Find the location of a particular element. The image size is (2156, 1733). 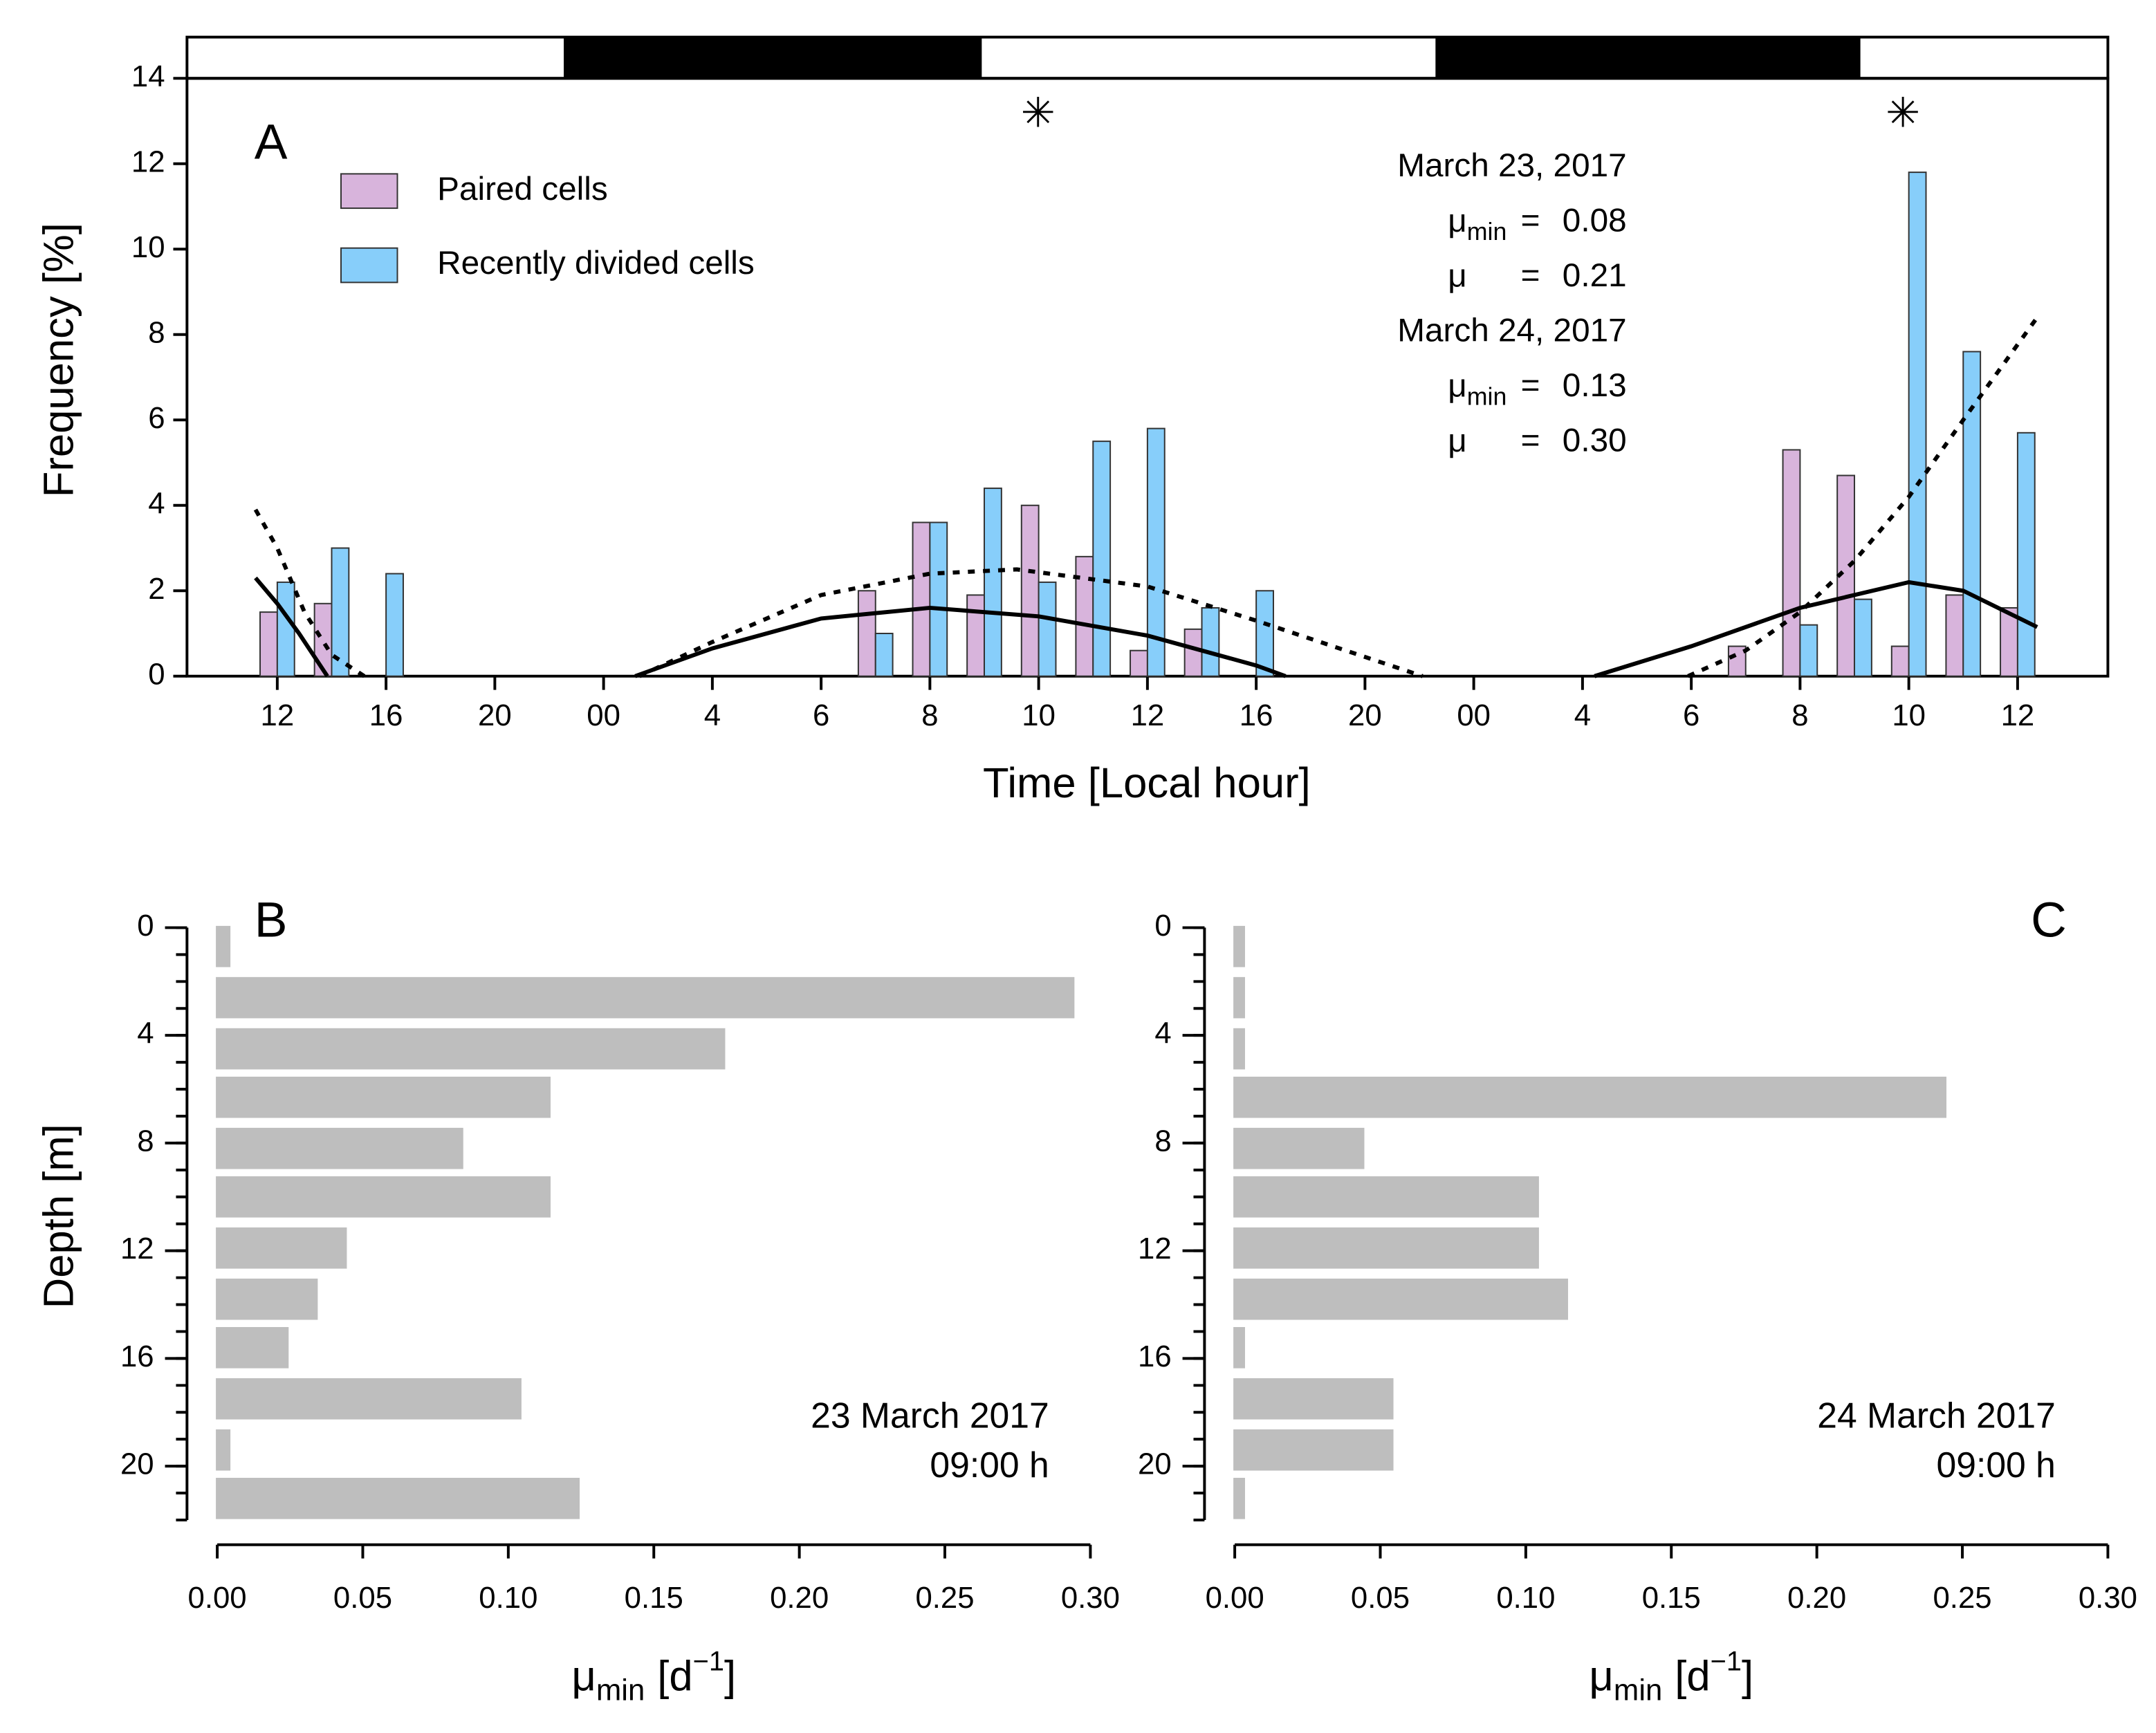

y-tick-label: 2 is located at coordinates (156, 589).